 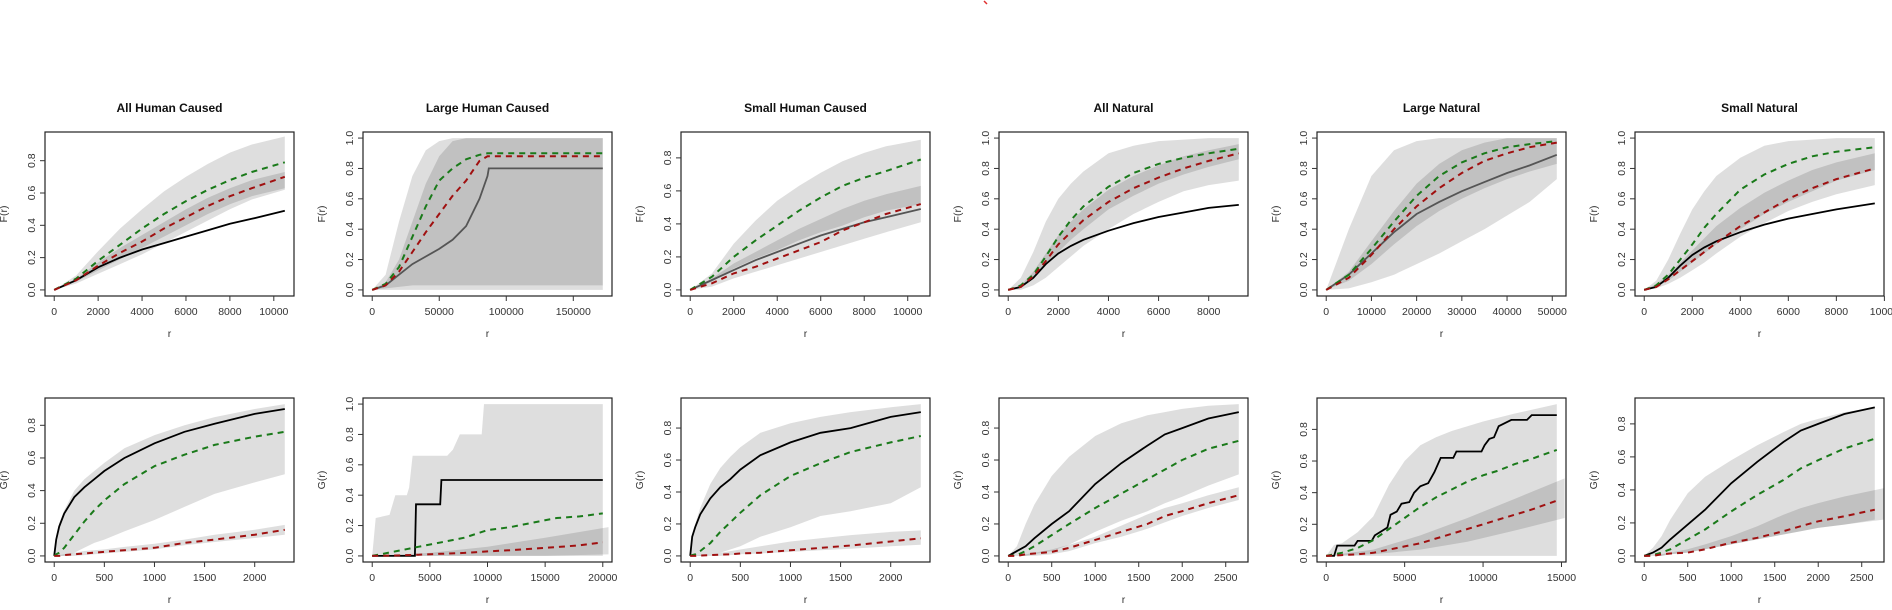 I want to click on x-tick-label: 15000, so click(x=1561, y=578).